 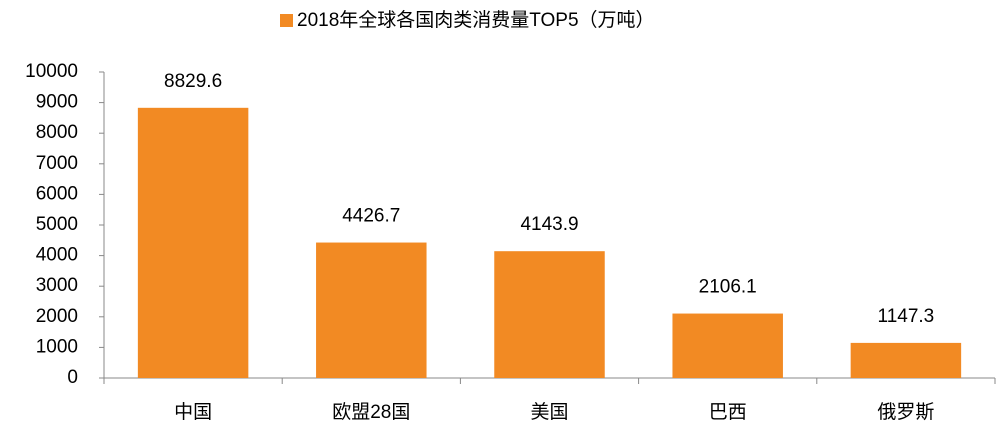 What do you see at coordinates (549, 412) in the screenshot?
I see `x-tick-label: 美国` at bounding box center [549, 412].